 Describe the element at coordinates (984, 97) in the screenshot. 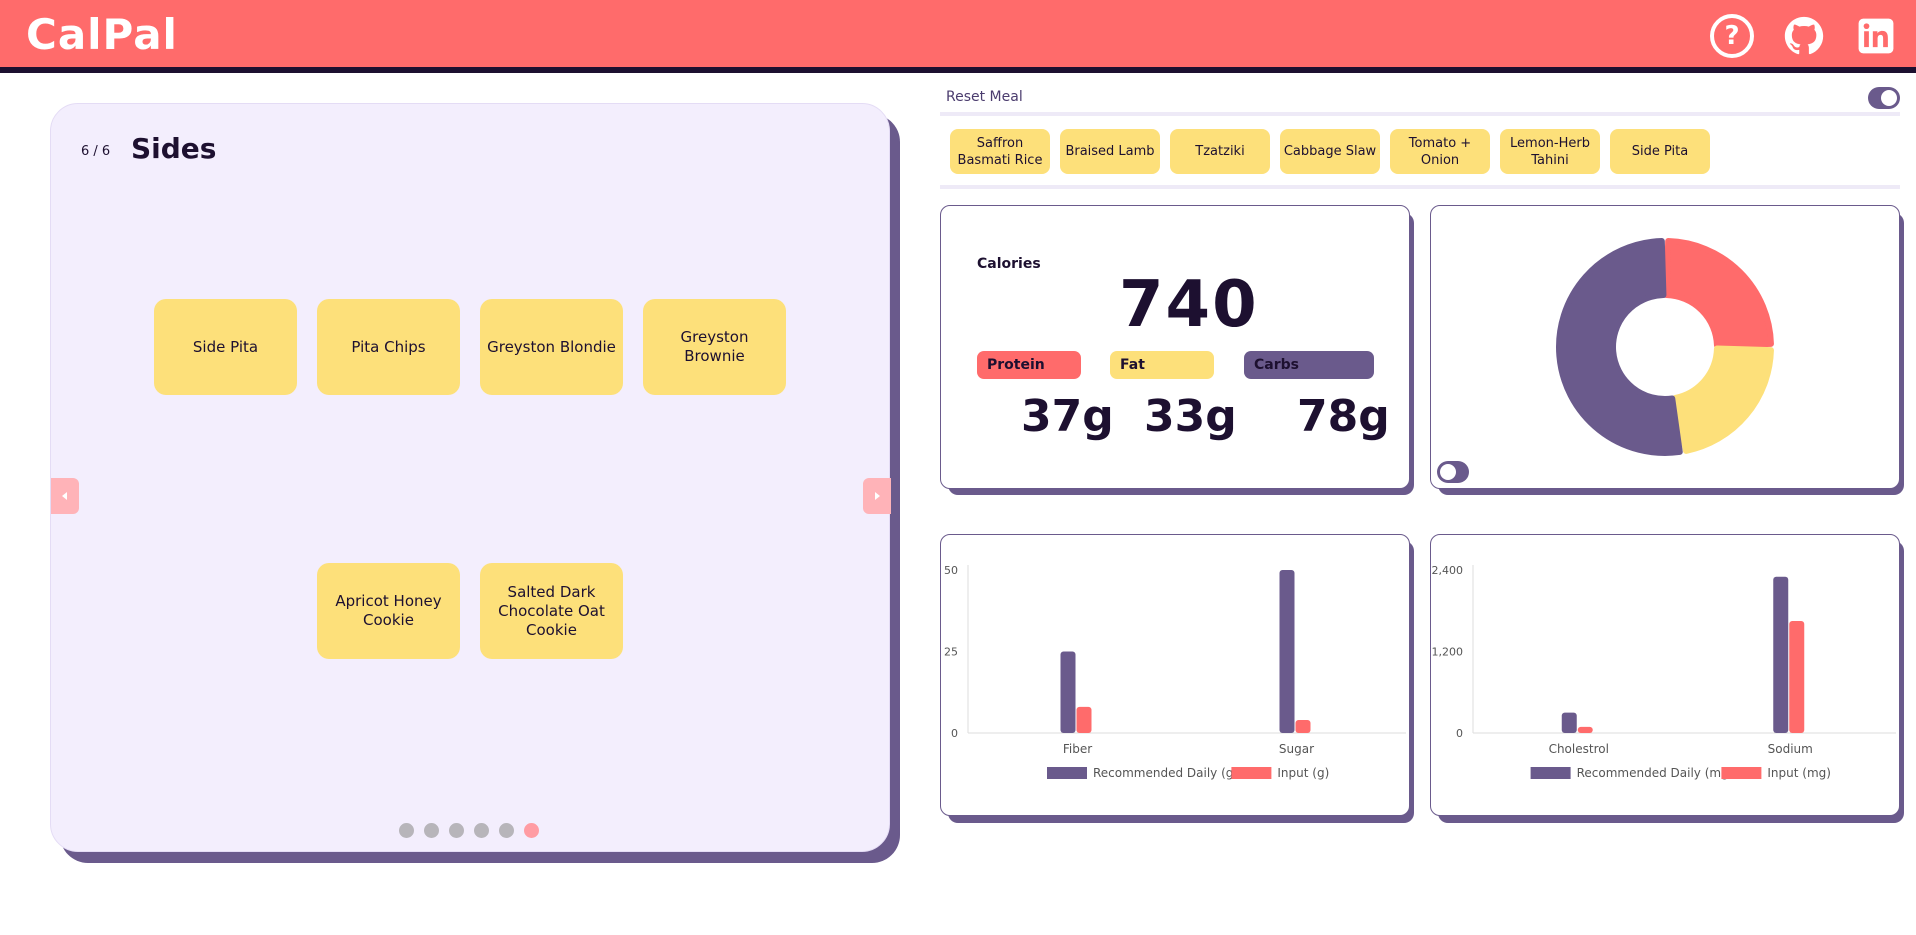

I see `reset-meal-label: Reset Meal` at that location.